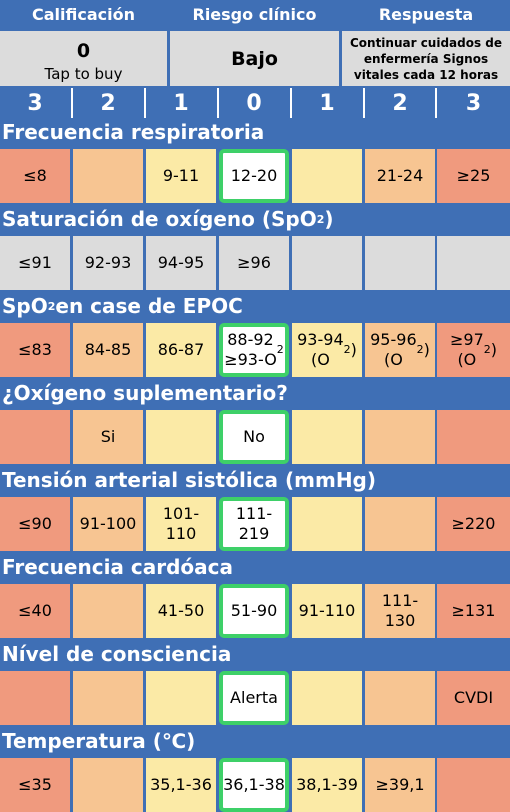  Describe the element at coordinates (35, 785) in the screenshot. I see `option-cell: ≤35` at that location.